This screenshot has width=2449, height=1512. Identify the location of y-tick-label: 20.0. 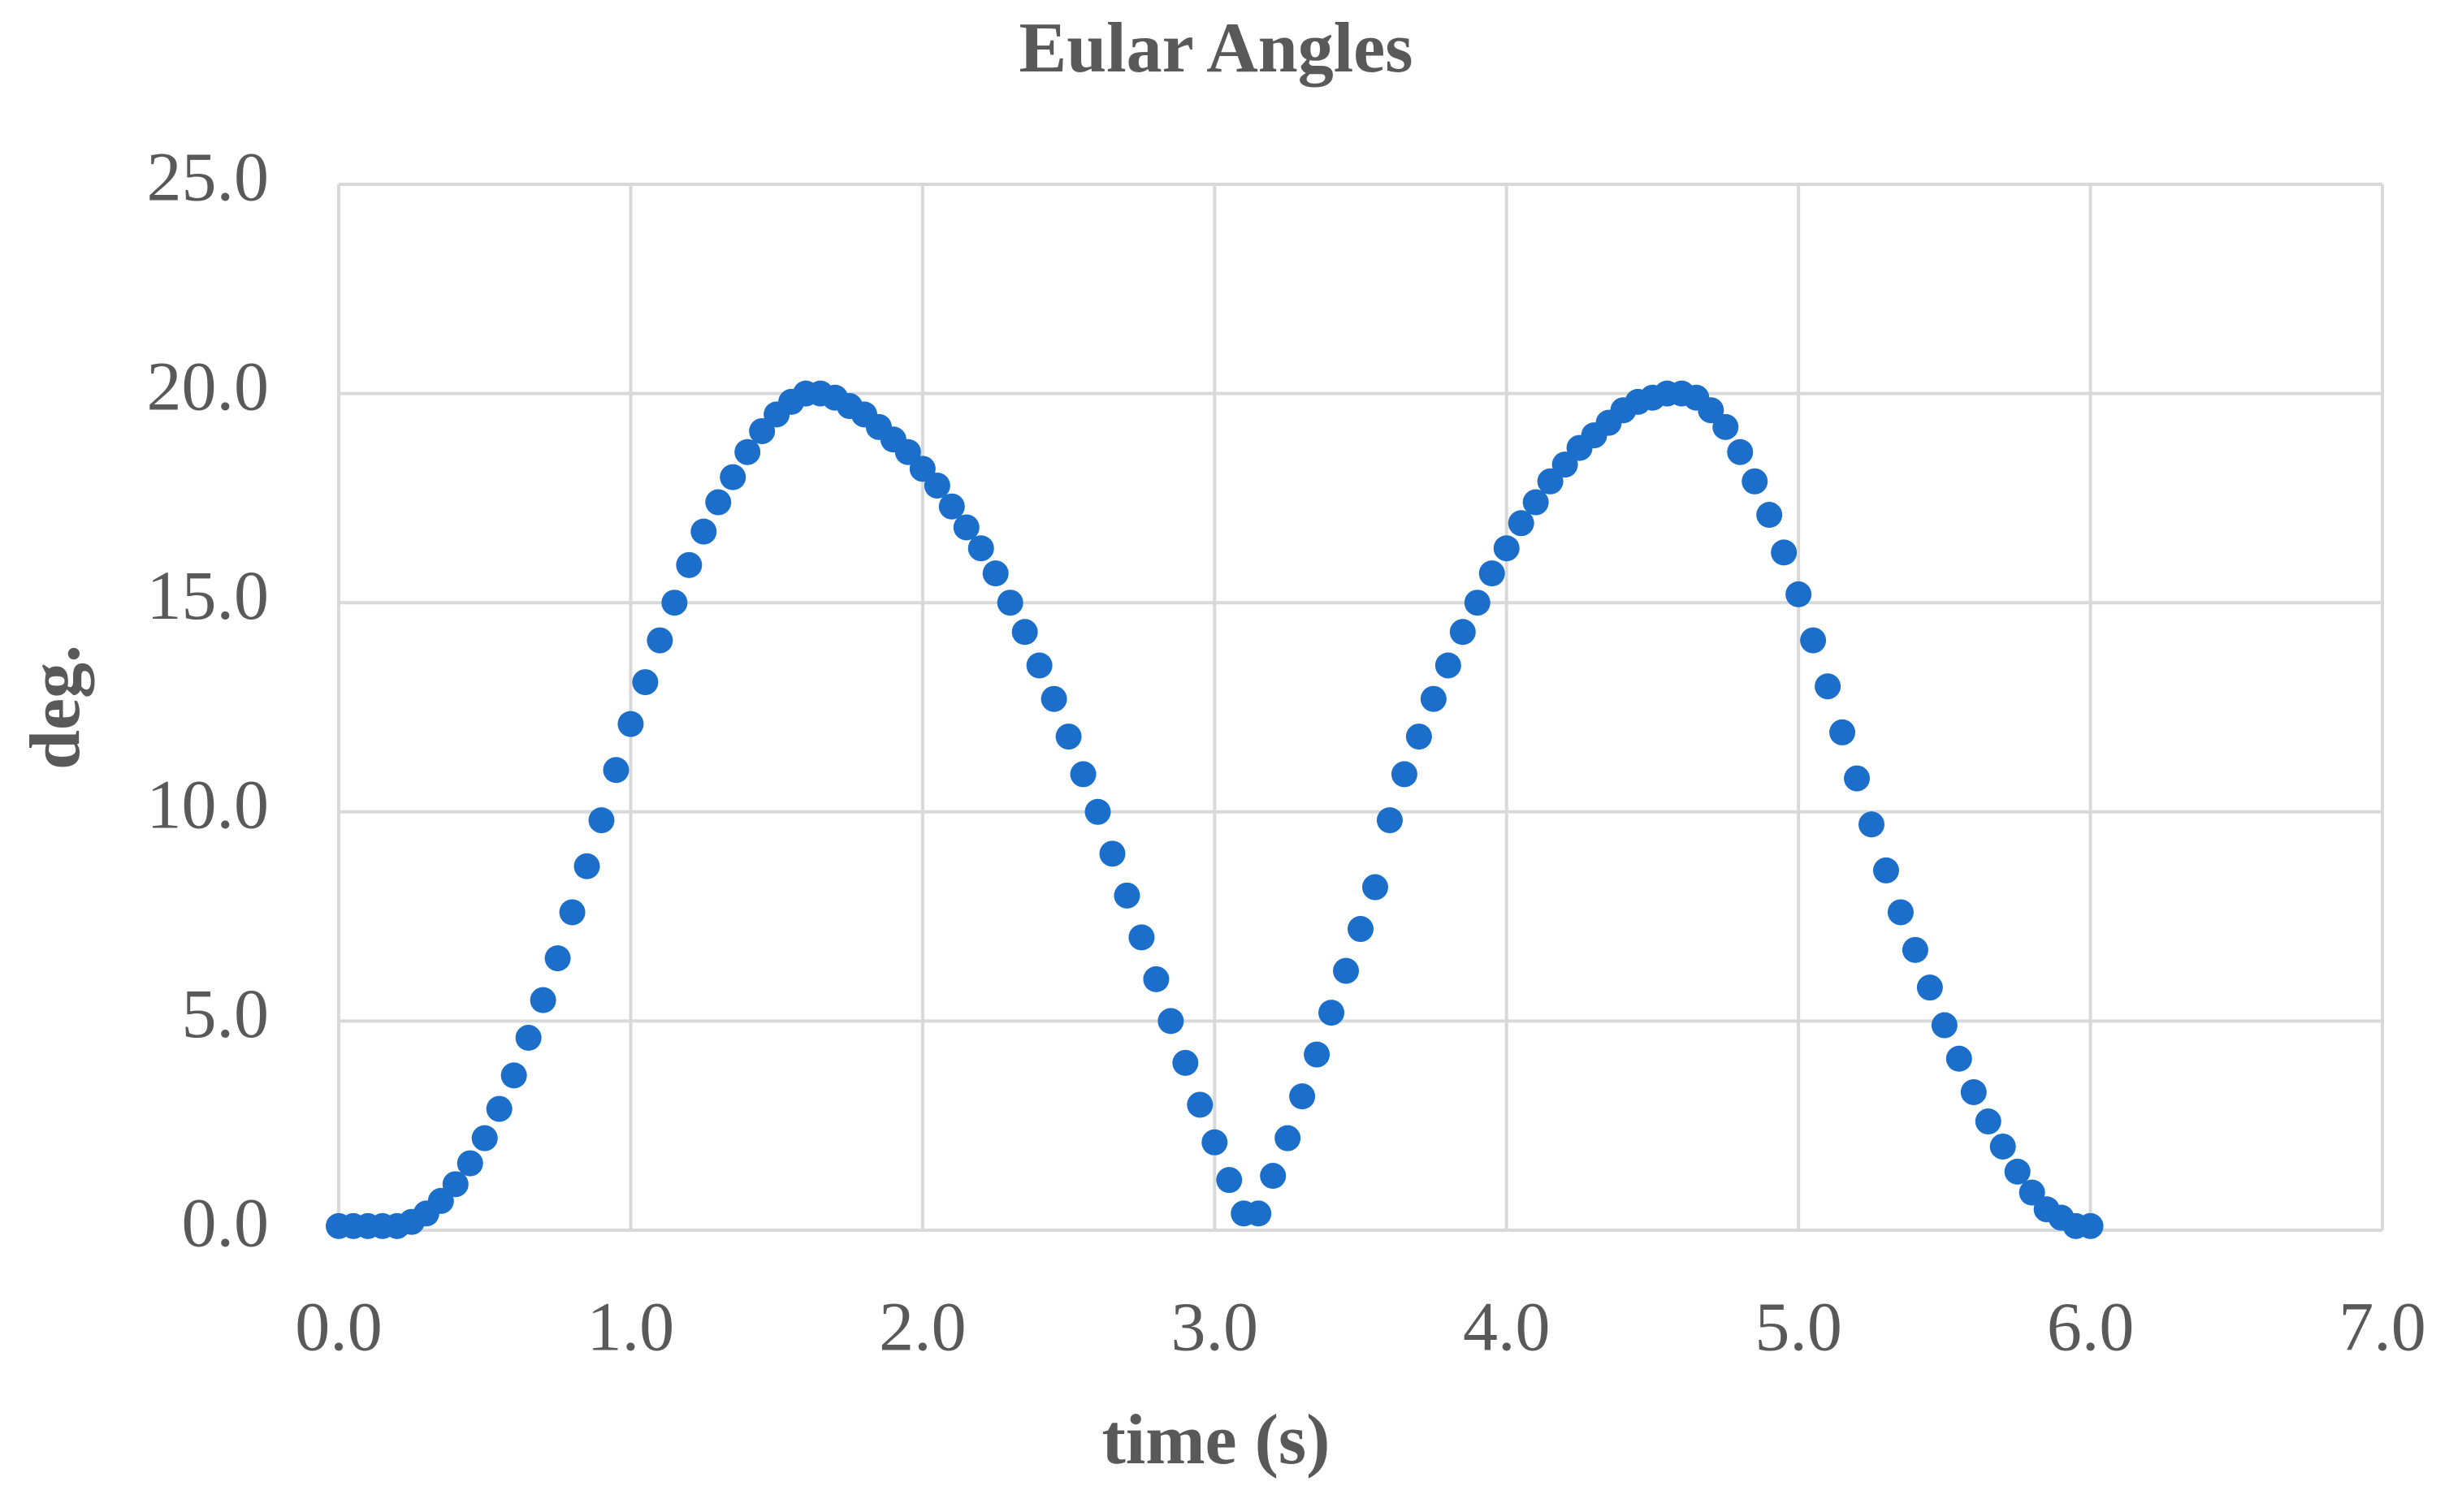
(208, 386).